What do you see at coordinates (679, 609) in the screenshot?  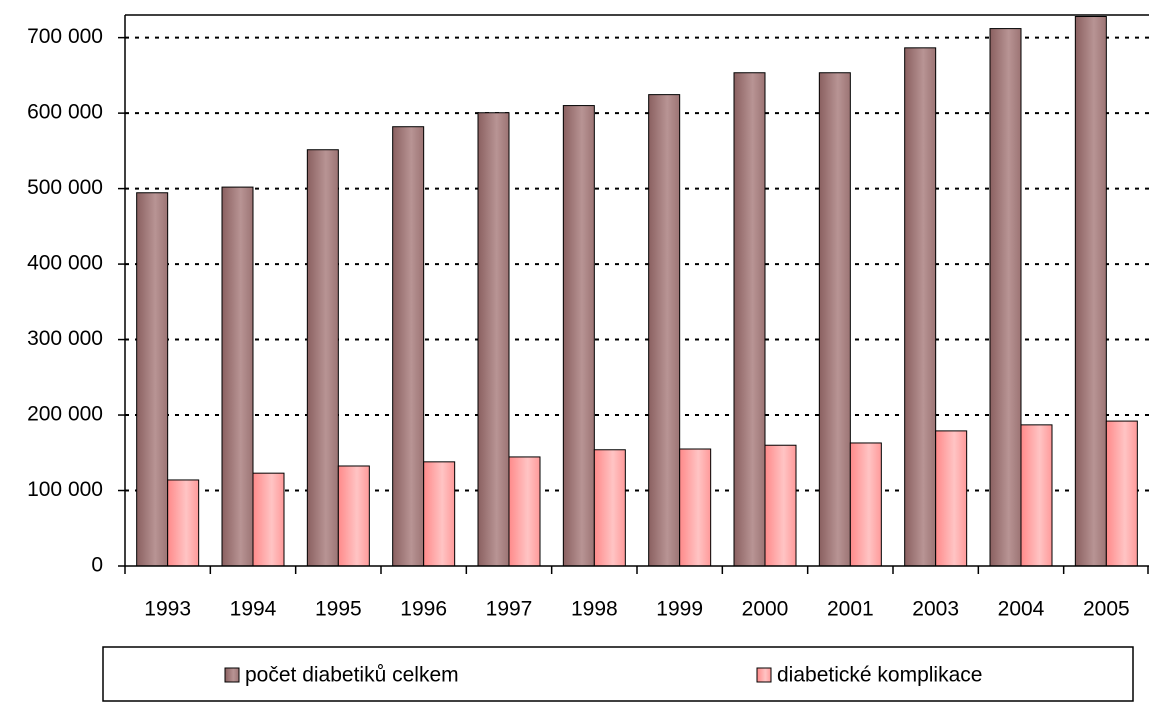 I see `x-tick-label: 1999` at bounding box center [679, 609].